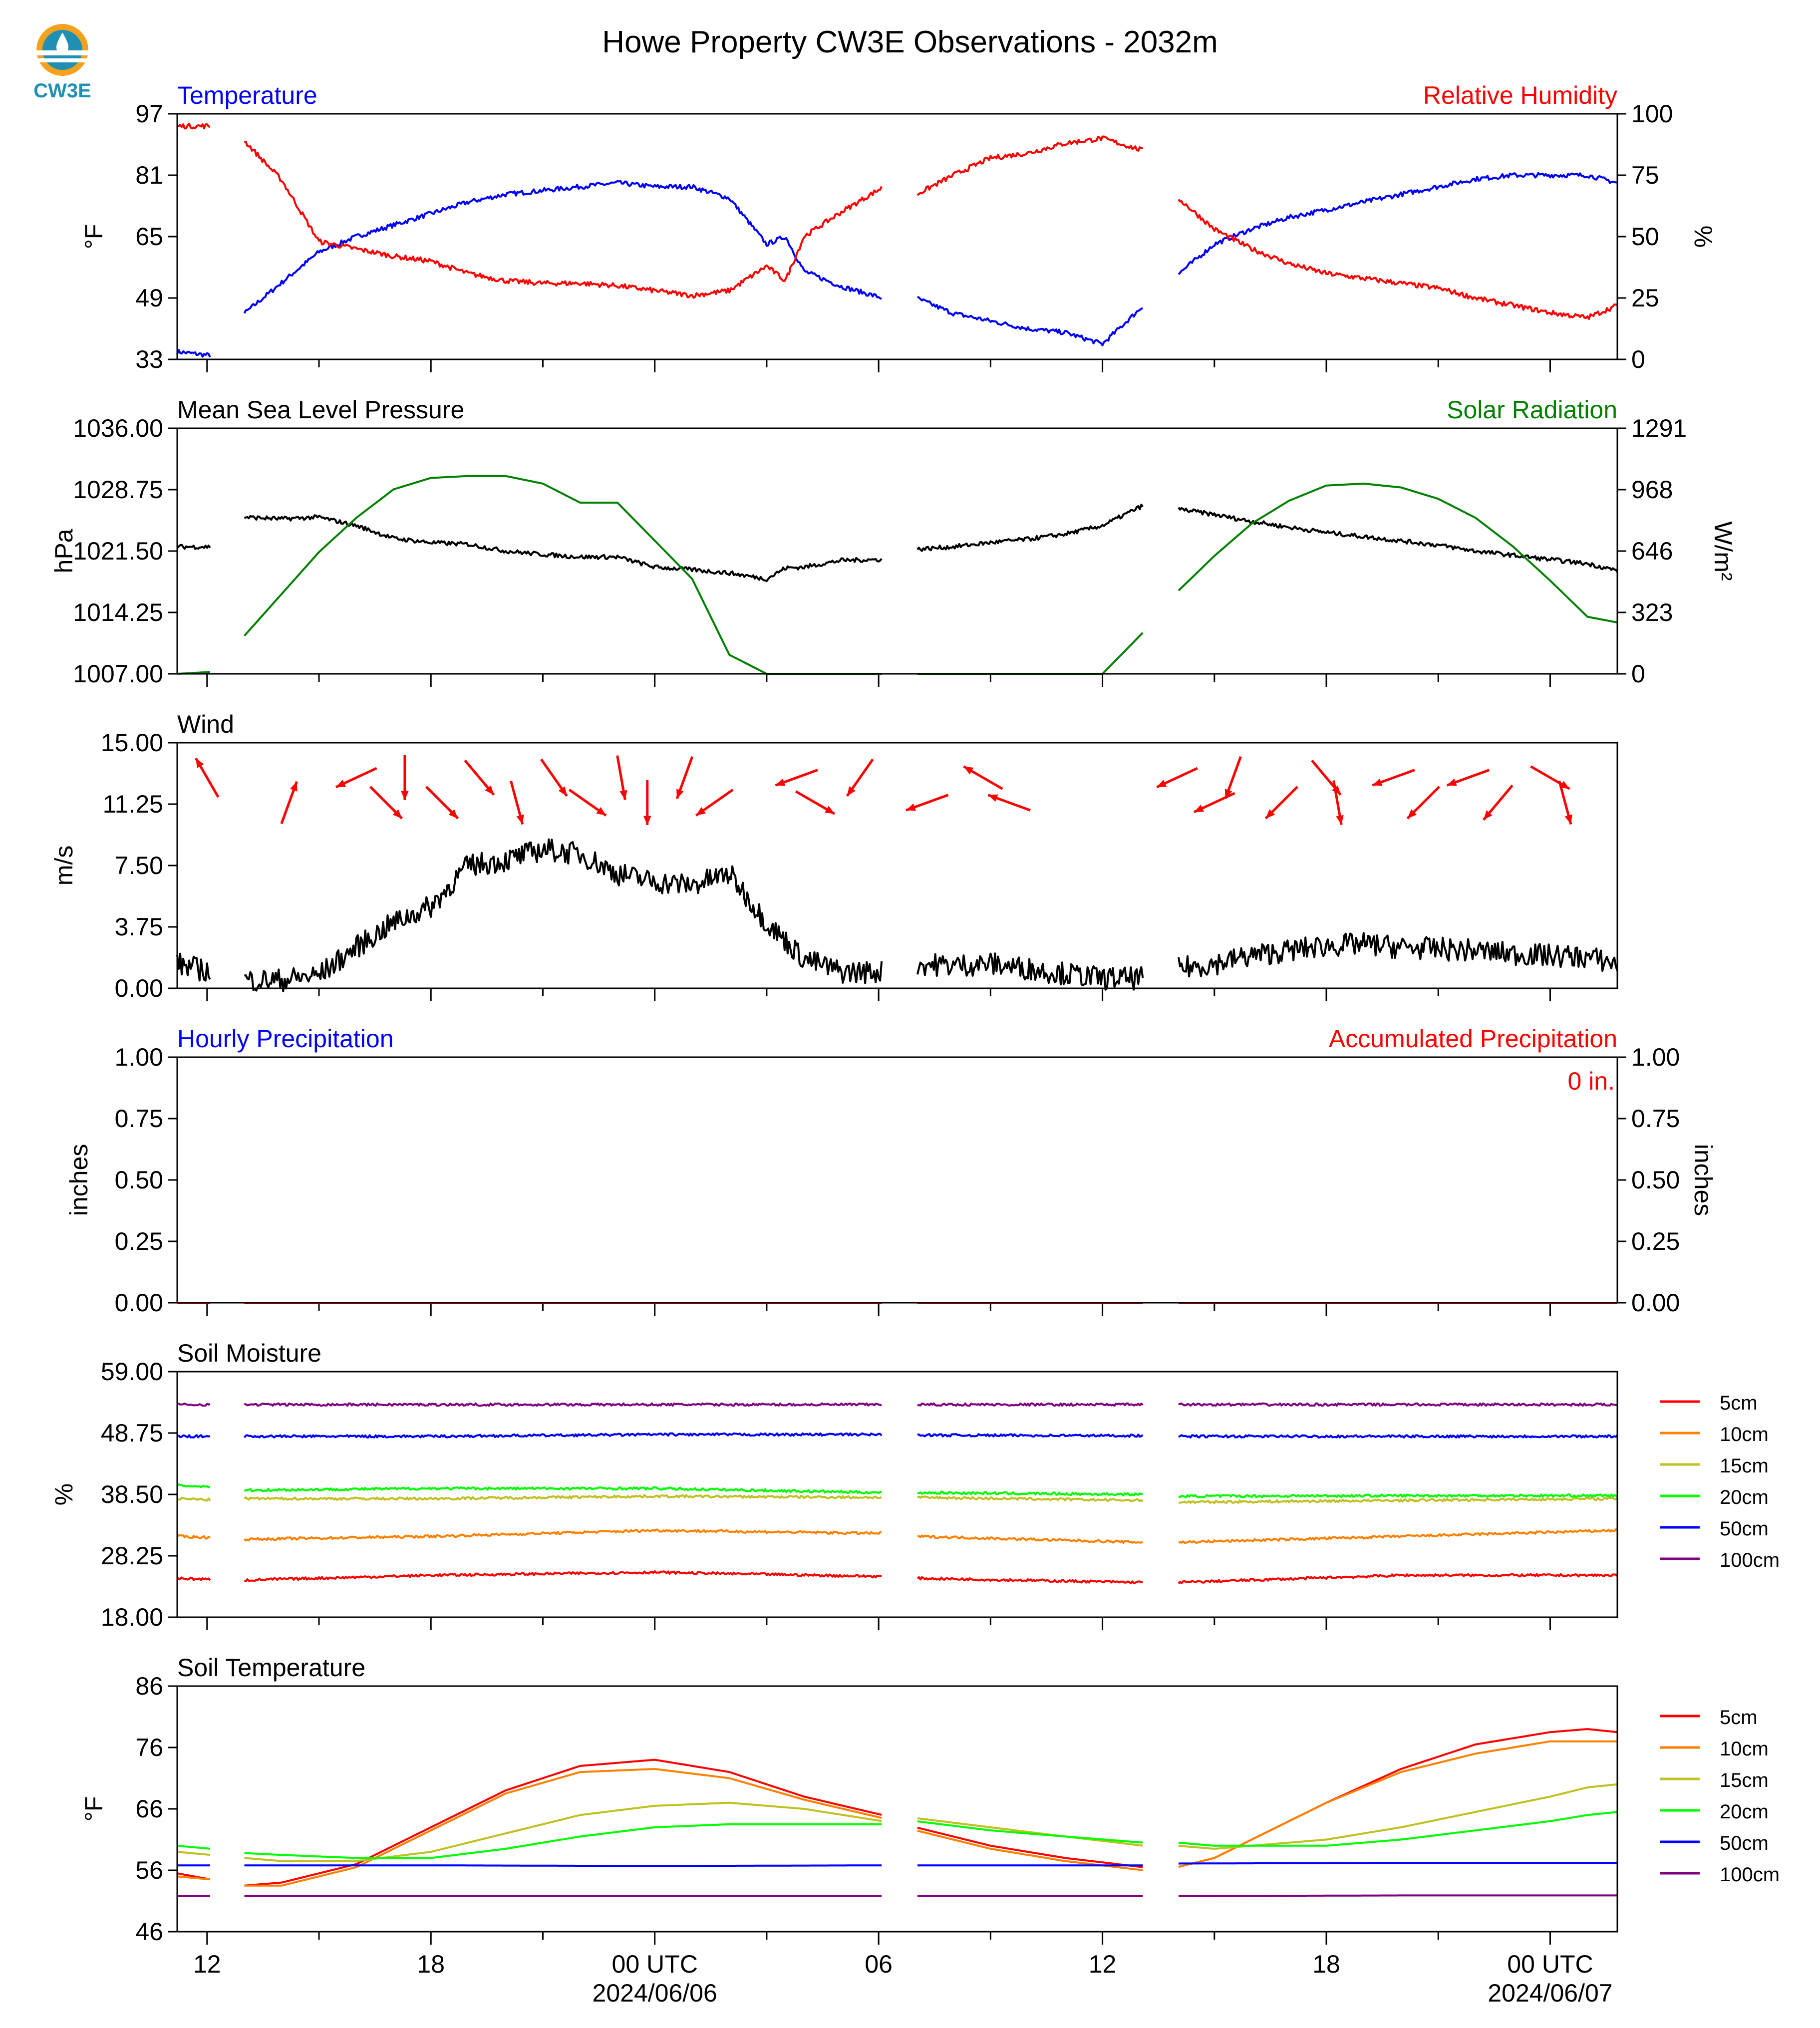 The width and height of the screenshot is (1820, 2028). What do you see at coordinates (1652, 490) in the screenshot?
I see `y-tick-label-right: 968` at bounding box center [1652, 490].